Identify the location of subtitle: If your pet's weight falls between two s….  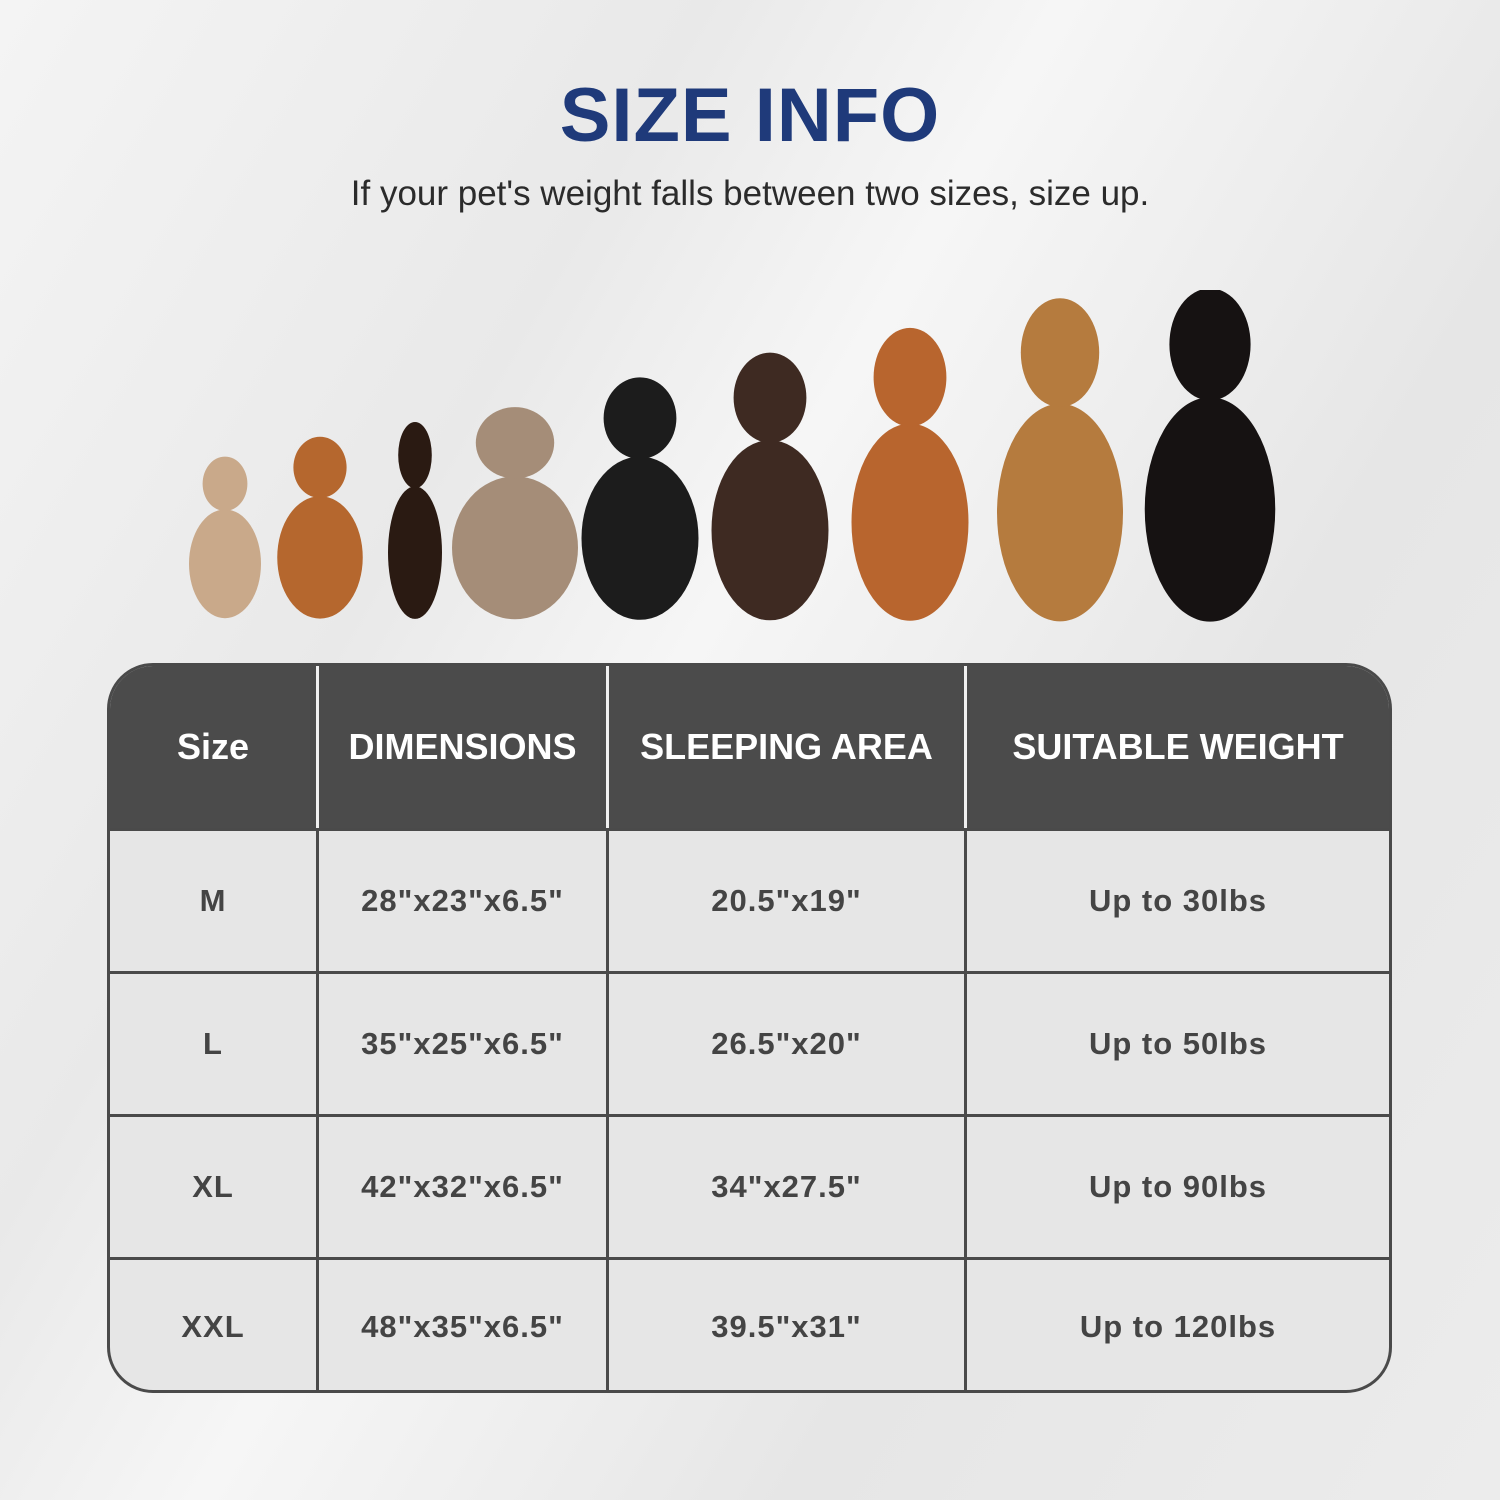
(750, 193).